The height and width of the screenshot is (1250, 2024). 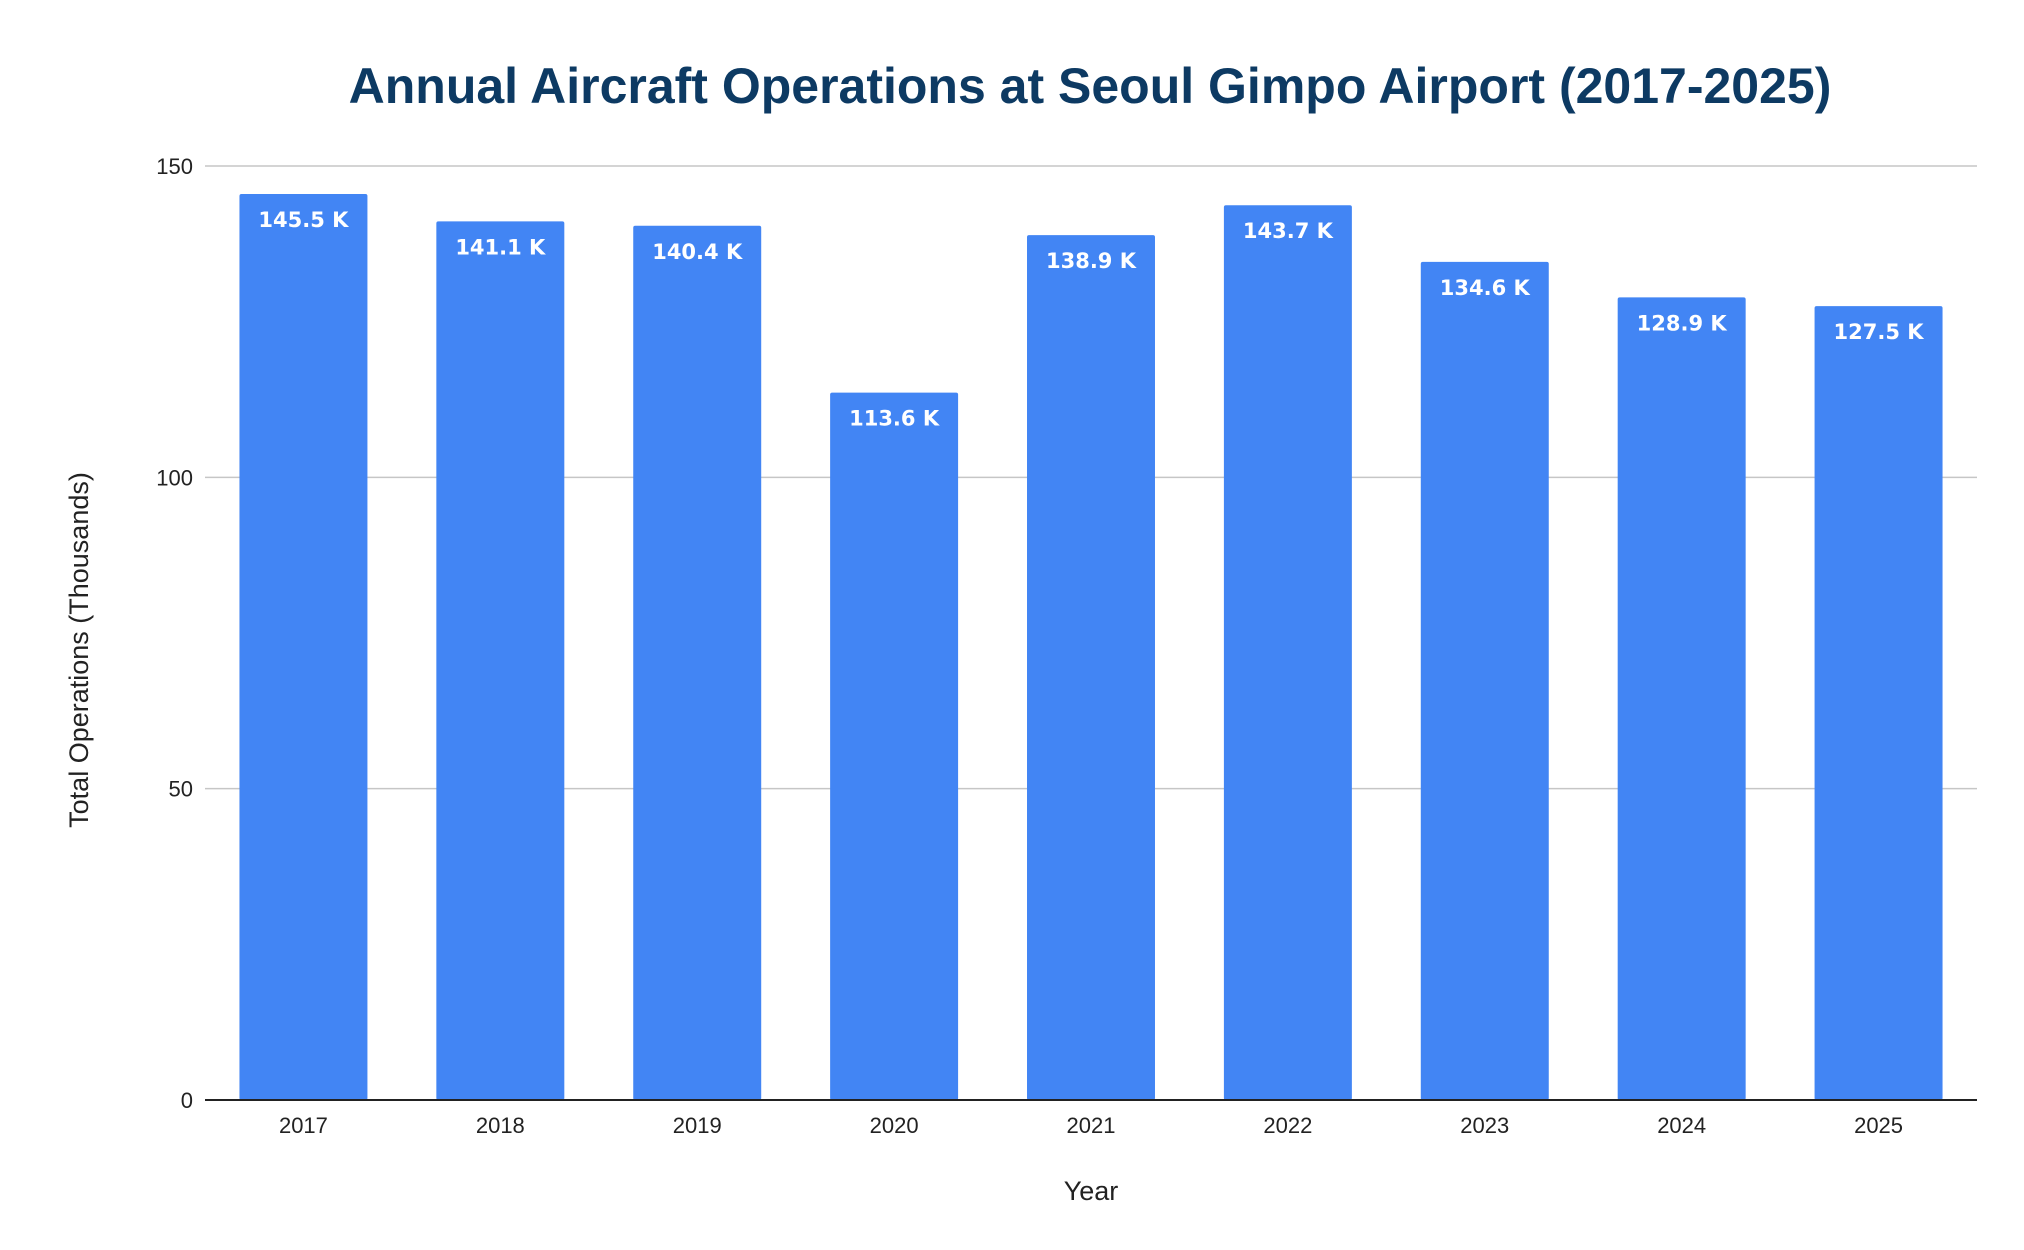 I want to click on x-tick-label: 2018, so click(x=500, y=1125).